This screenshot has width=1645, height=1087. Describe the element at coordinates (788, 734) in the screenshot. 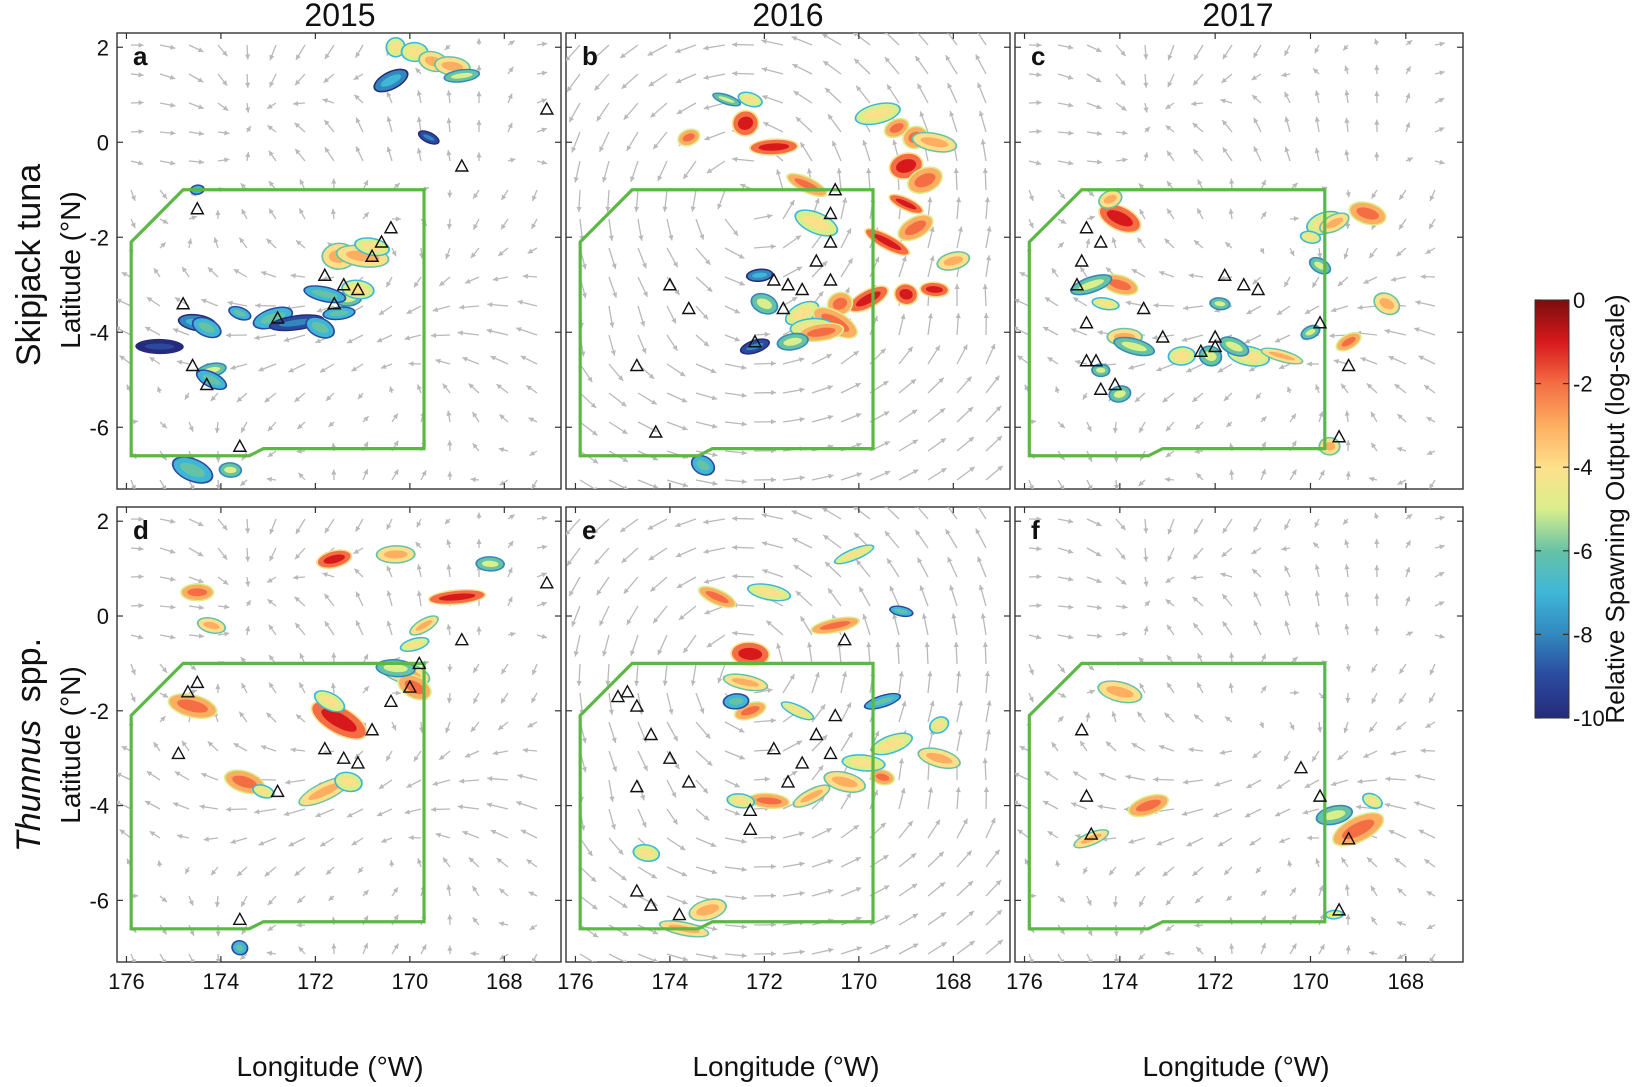

I see `panel-frame-e` at that location.